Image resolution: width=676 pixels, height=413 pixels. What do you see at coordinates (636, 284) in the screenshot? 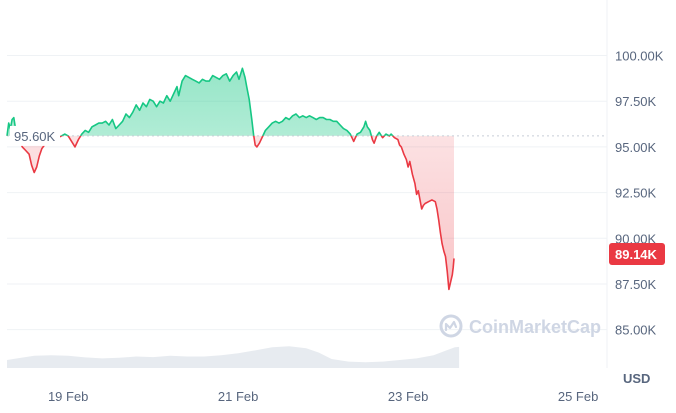
I see `y-tick-label: 87.50K` at bounding box center [636, 284].